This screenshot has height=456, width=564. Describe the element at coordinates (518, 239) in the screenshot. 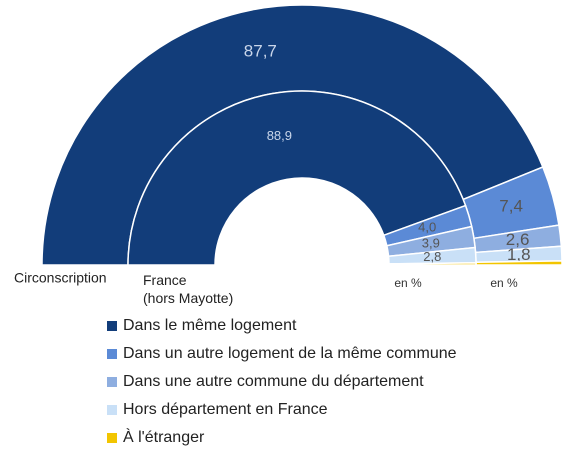

I see `data-label: 2,6` at that location.